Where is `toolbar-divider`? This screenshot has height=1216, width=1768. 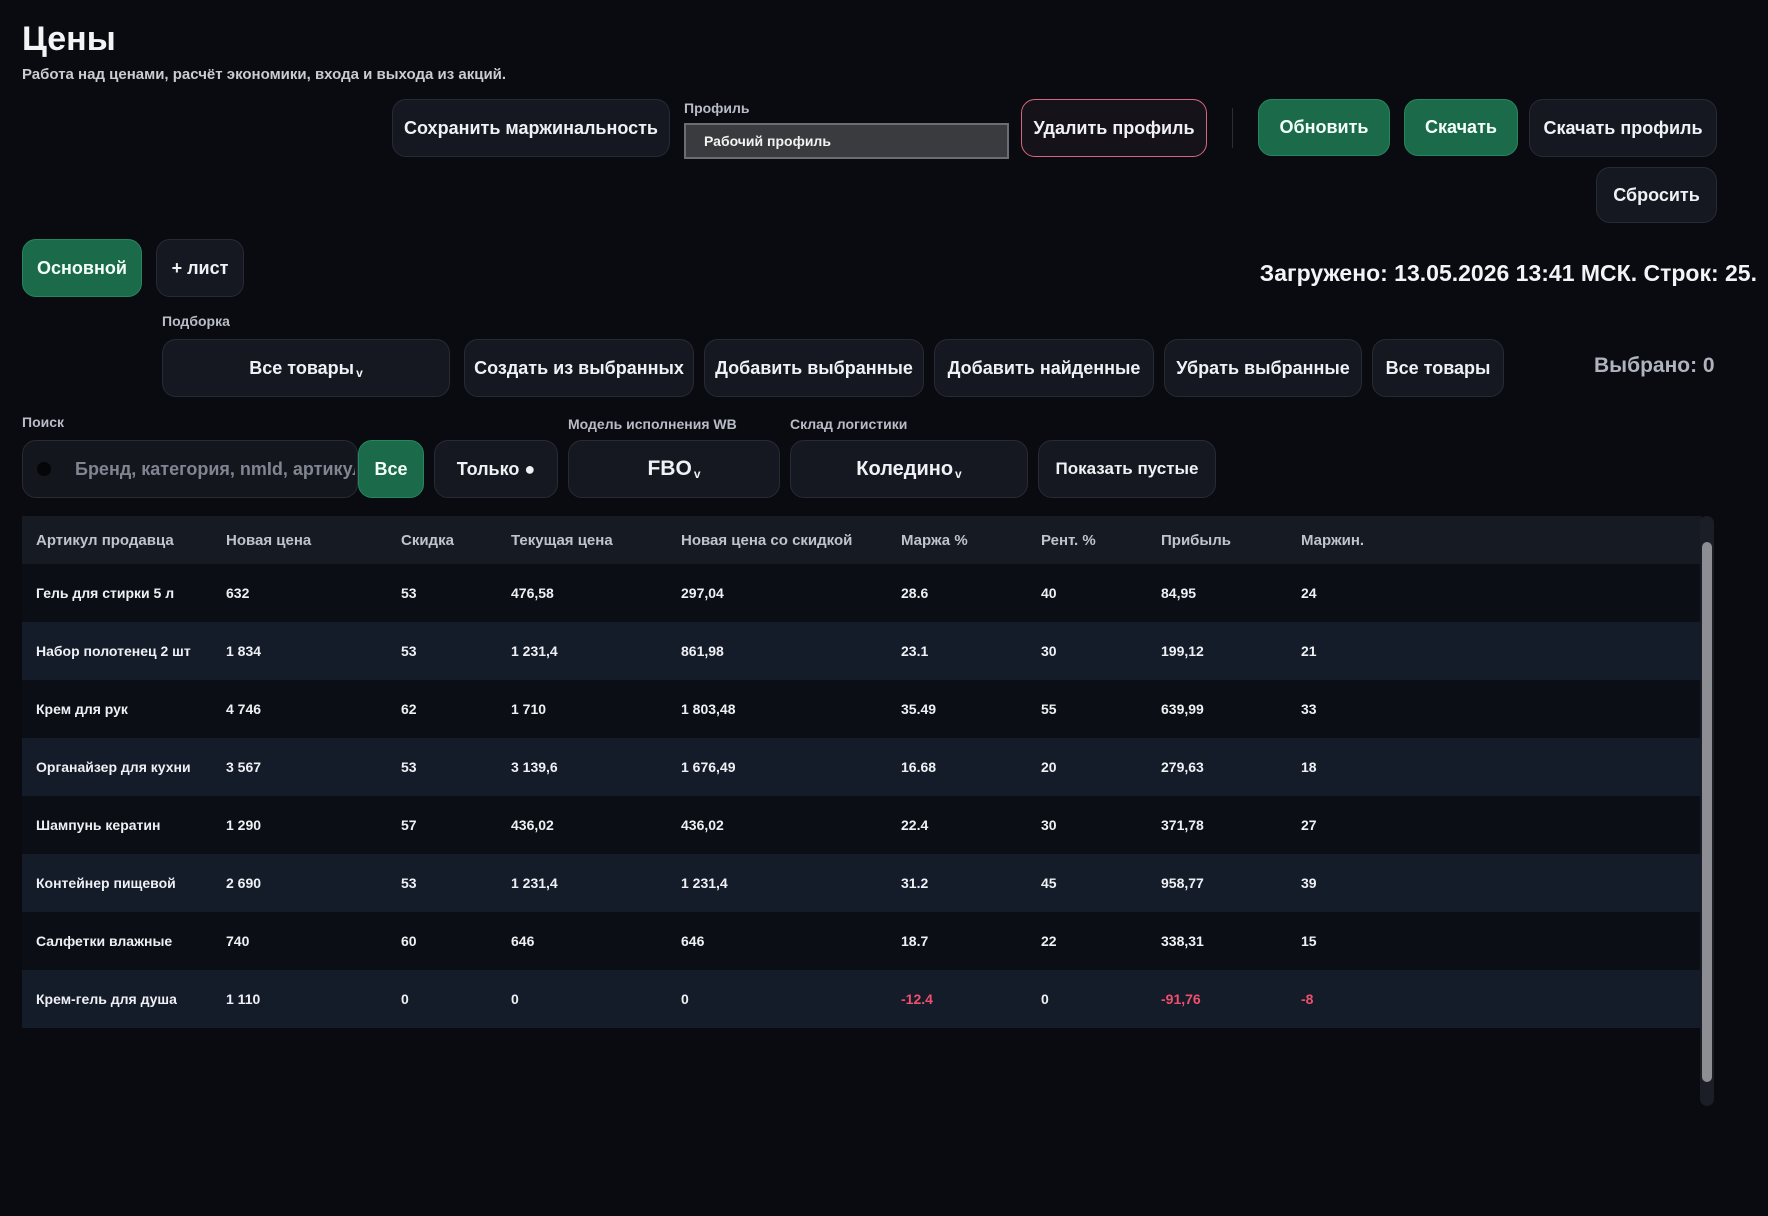
toolbar-divider is located at coordinates (1232, 128).